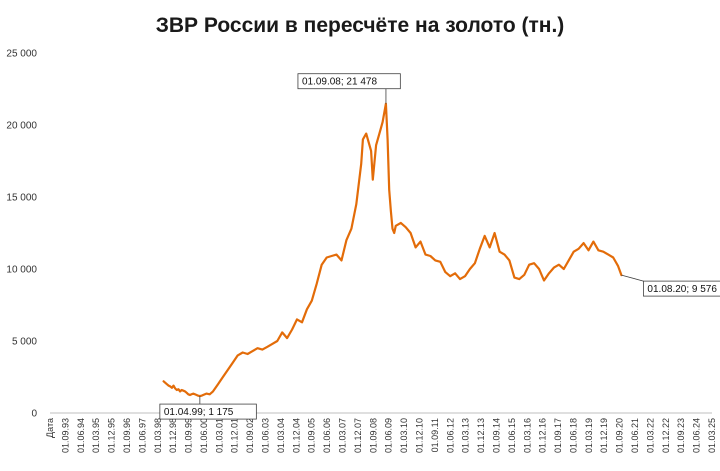 This screenshot has width=720, height=471. Describe the element at coordinates (343, 435) in the screenshot. I see `x-tick-label: 01.03.07` at that location.